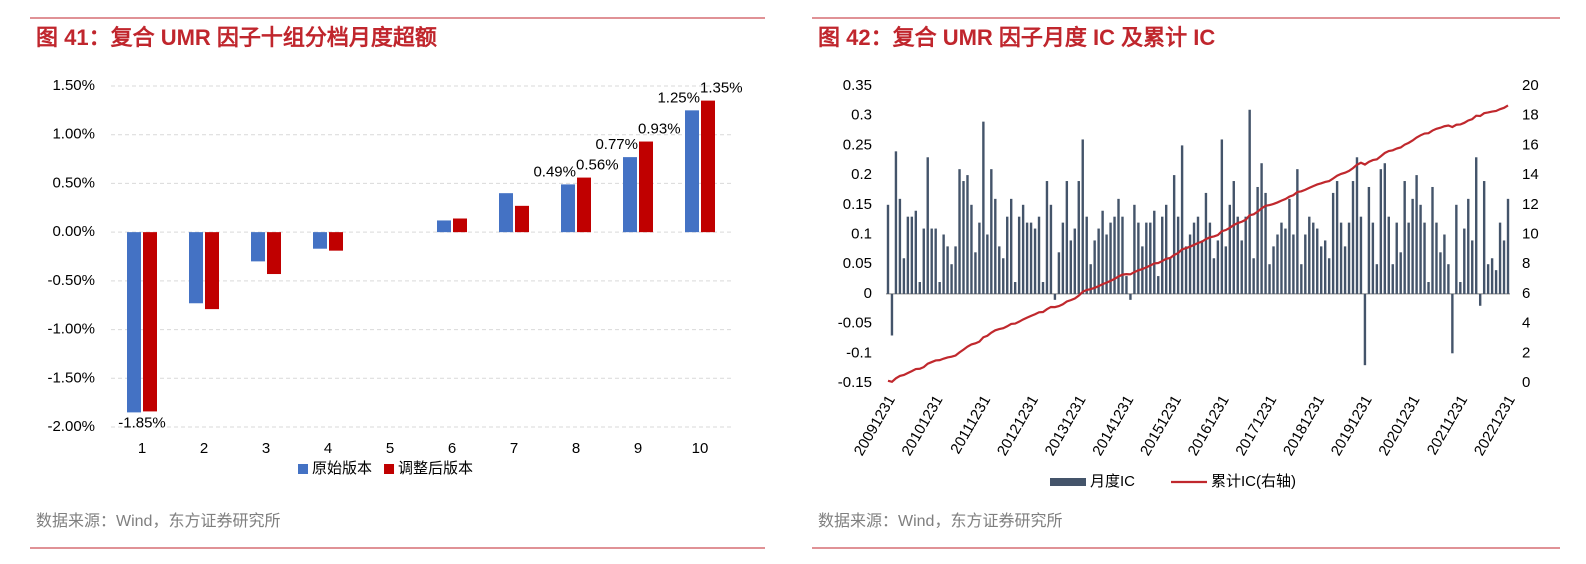  I want to click on y-tick-label: -0.1, so click(859, 352).